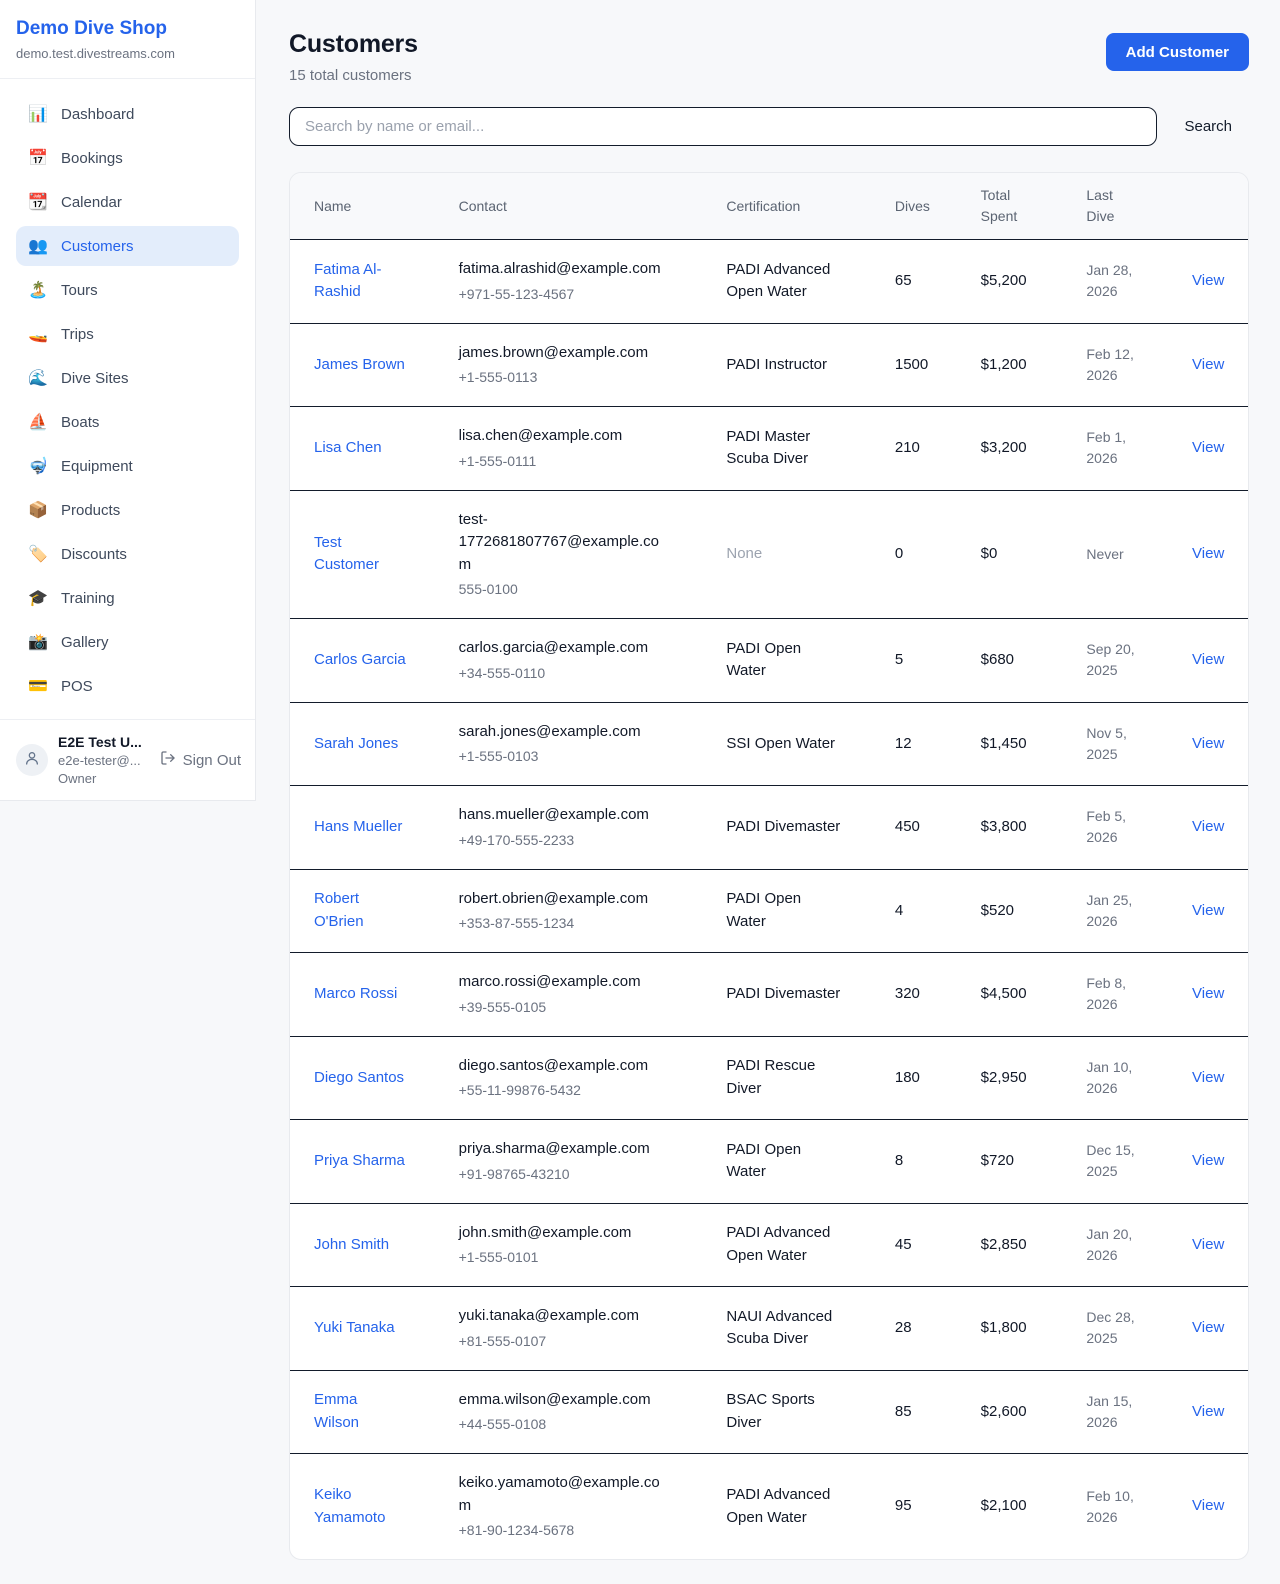 This screenshot has width=1280, height=1584. Describe the element at coordinates (502, 672) in the screenshot. I see `customer-phone: +34-555-0110` at that location.